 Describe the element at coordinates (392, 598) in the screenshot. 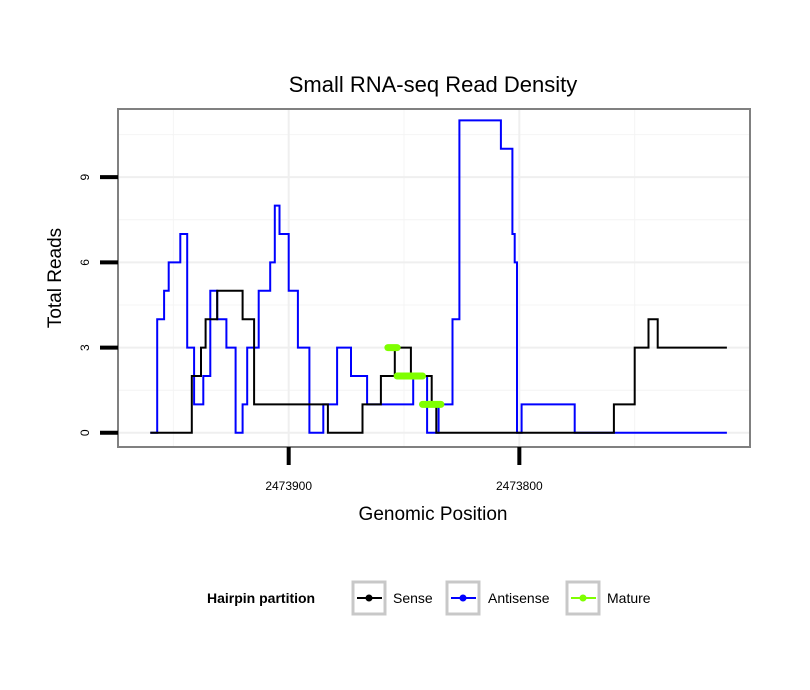

I see `legend-item-sense: Sense` at that location.